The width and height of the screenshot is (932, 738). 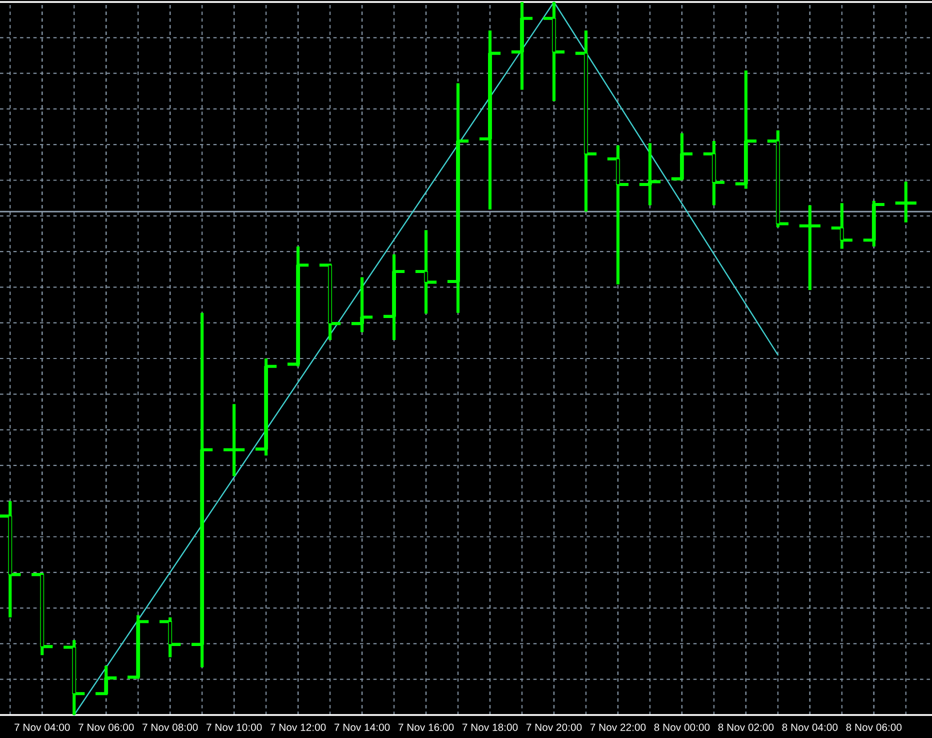 I want to click on x-tick-label: 7 Nov 08:00, so click(x=170, y=727).